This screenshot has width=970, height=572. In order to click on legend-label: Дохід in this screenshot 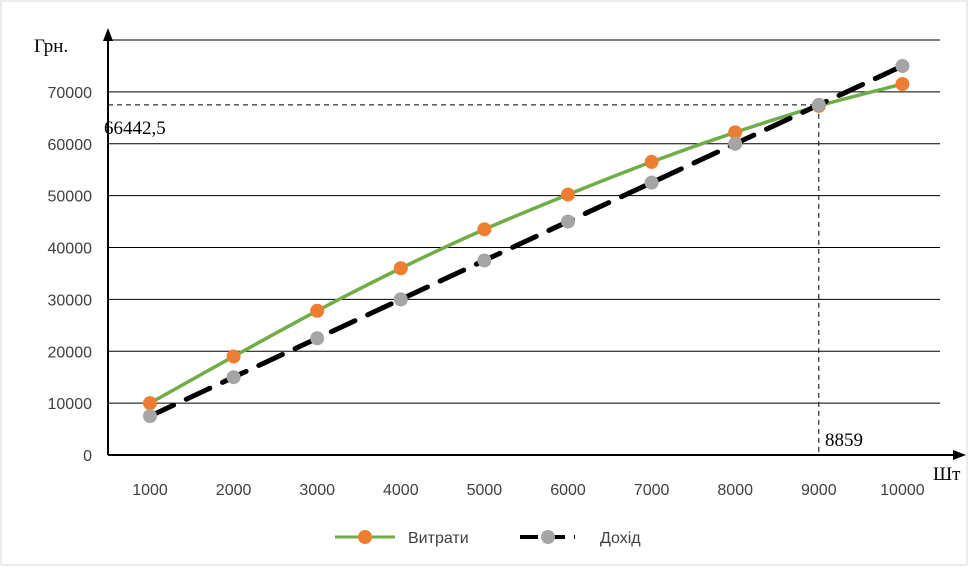, I will do `click(620, 538)`.